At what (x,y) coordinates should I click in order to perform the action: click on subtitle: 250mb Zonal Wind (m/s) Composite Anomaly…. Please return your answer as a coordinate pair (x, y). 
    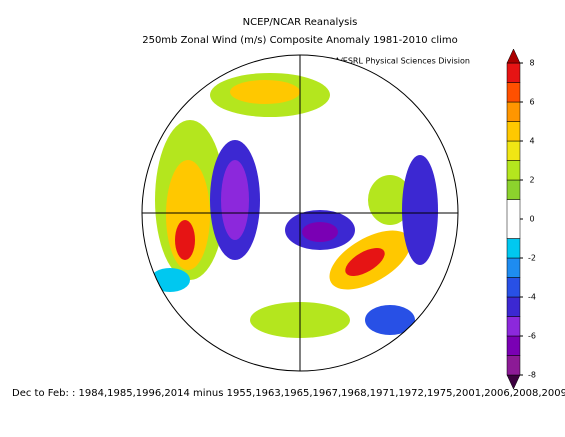
    Looking at the image, I should click on (300, 40).